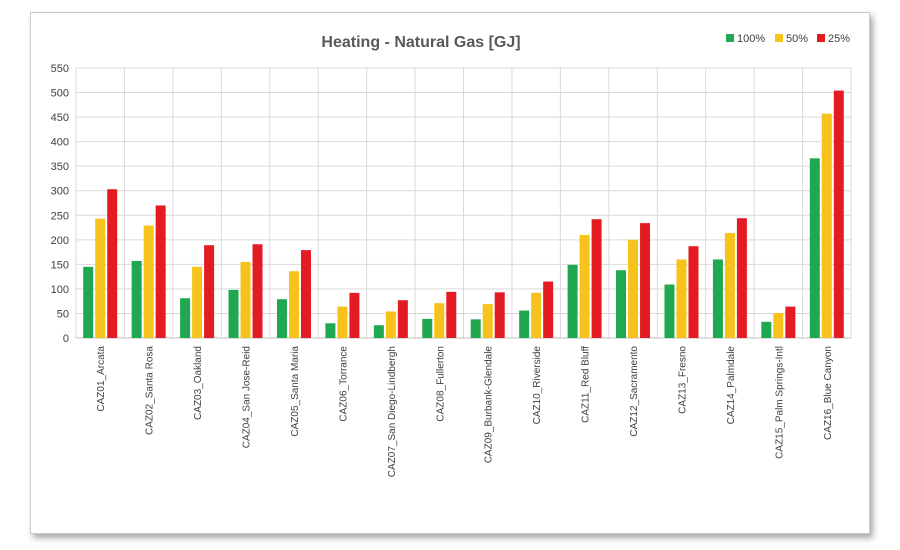  Describe the element at coordinates (60, 94) in the screenshot. I see `y-tick-label: 500` at that location.